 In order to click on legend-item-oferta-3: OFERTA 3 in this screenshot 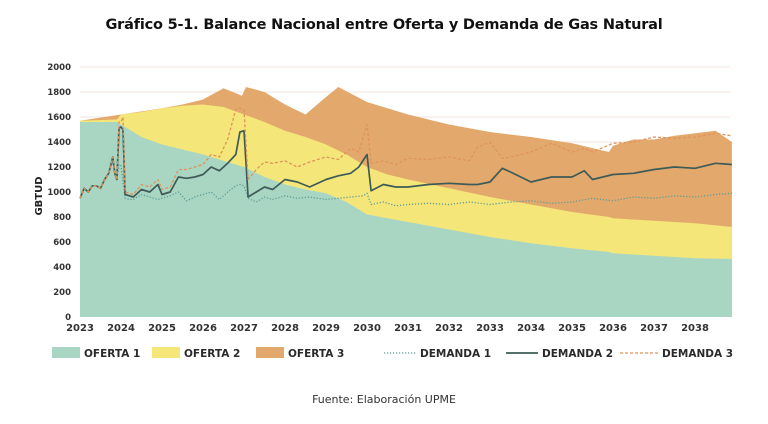, I will do `click(300, 353)`.